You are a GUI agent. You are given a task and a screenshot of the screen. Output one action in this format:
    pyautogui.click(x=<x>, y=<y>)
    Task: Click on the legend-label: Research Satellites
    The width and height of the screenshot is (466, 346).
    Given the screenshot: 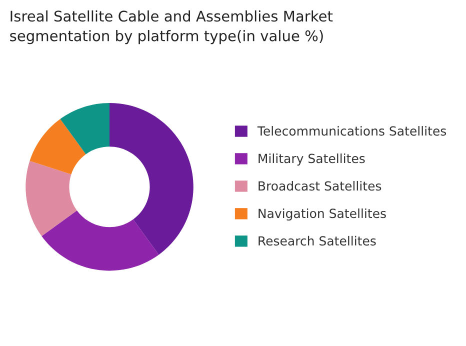 What is the action you would take?
    pyautogui.click(x=317, y=241)
    